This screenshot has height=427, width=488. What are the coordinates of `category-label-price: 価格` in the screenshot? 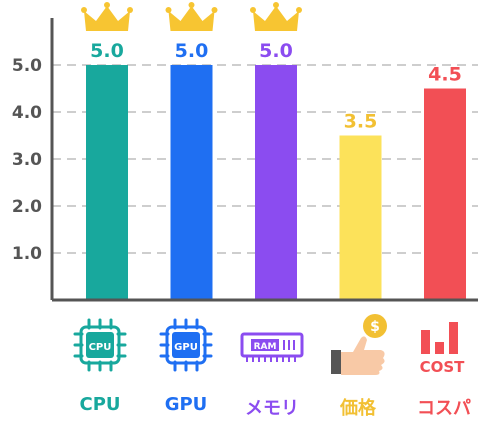 It's located at (358, 408).